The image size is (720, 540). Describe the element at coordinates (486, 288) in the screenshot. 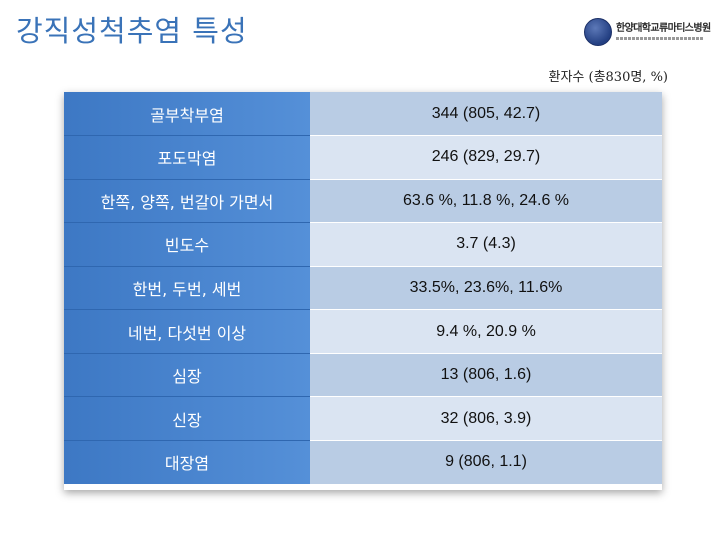

I see `row-value: 33.5%, 23.6%, 11.6%` at that location.